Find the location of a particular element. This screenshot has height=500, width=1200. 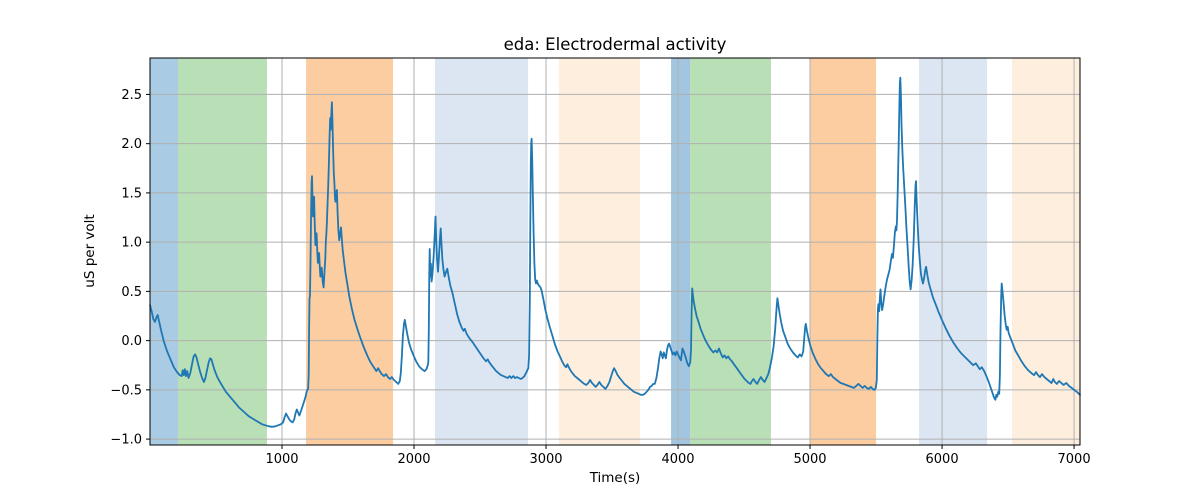

x-tick-label: 3000 is located at coordinates (545, 459).